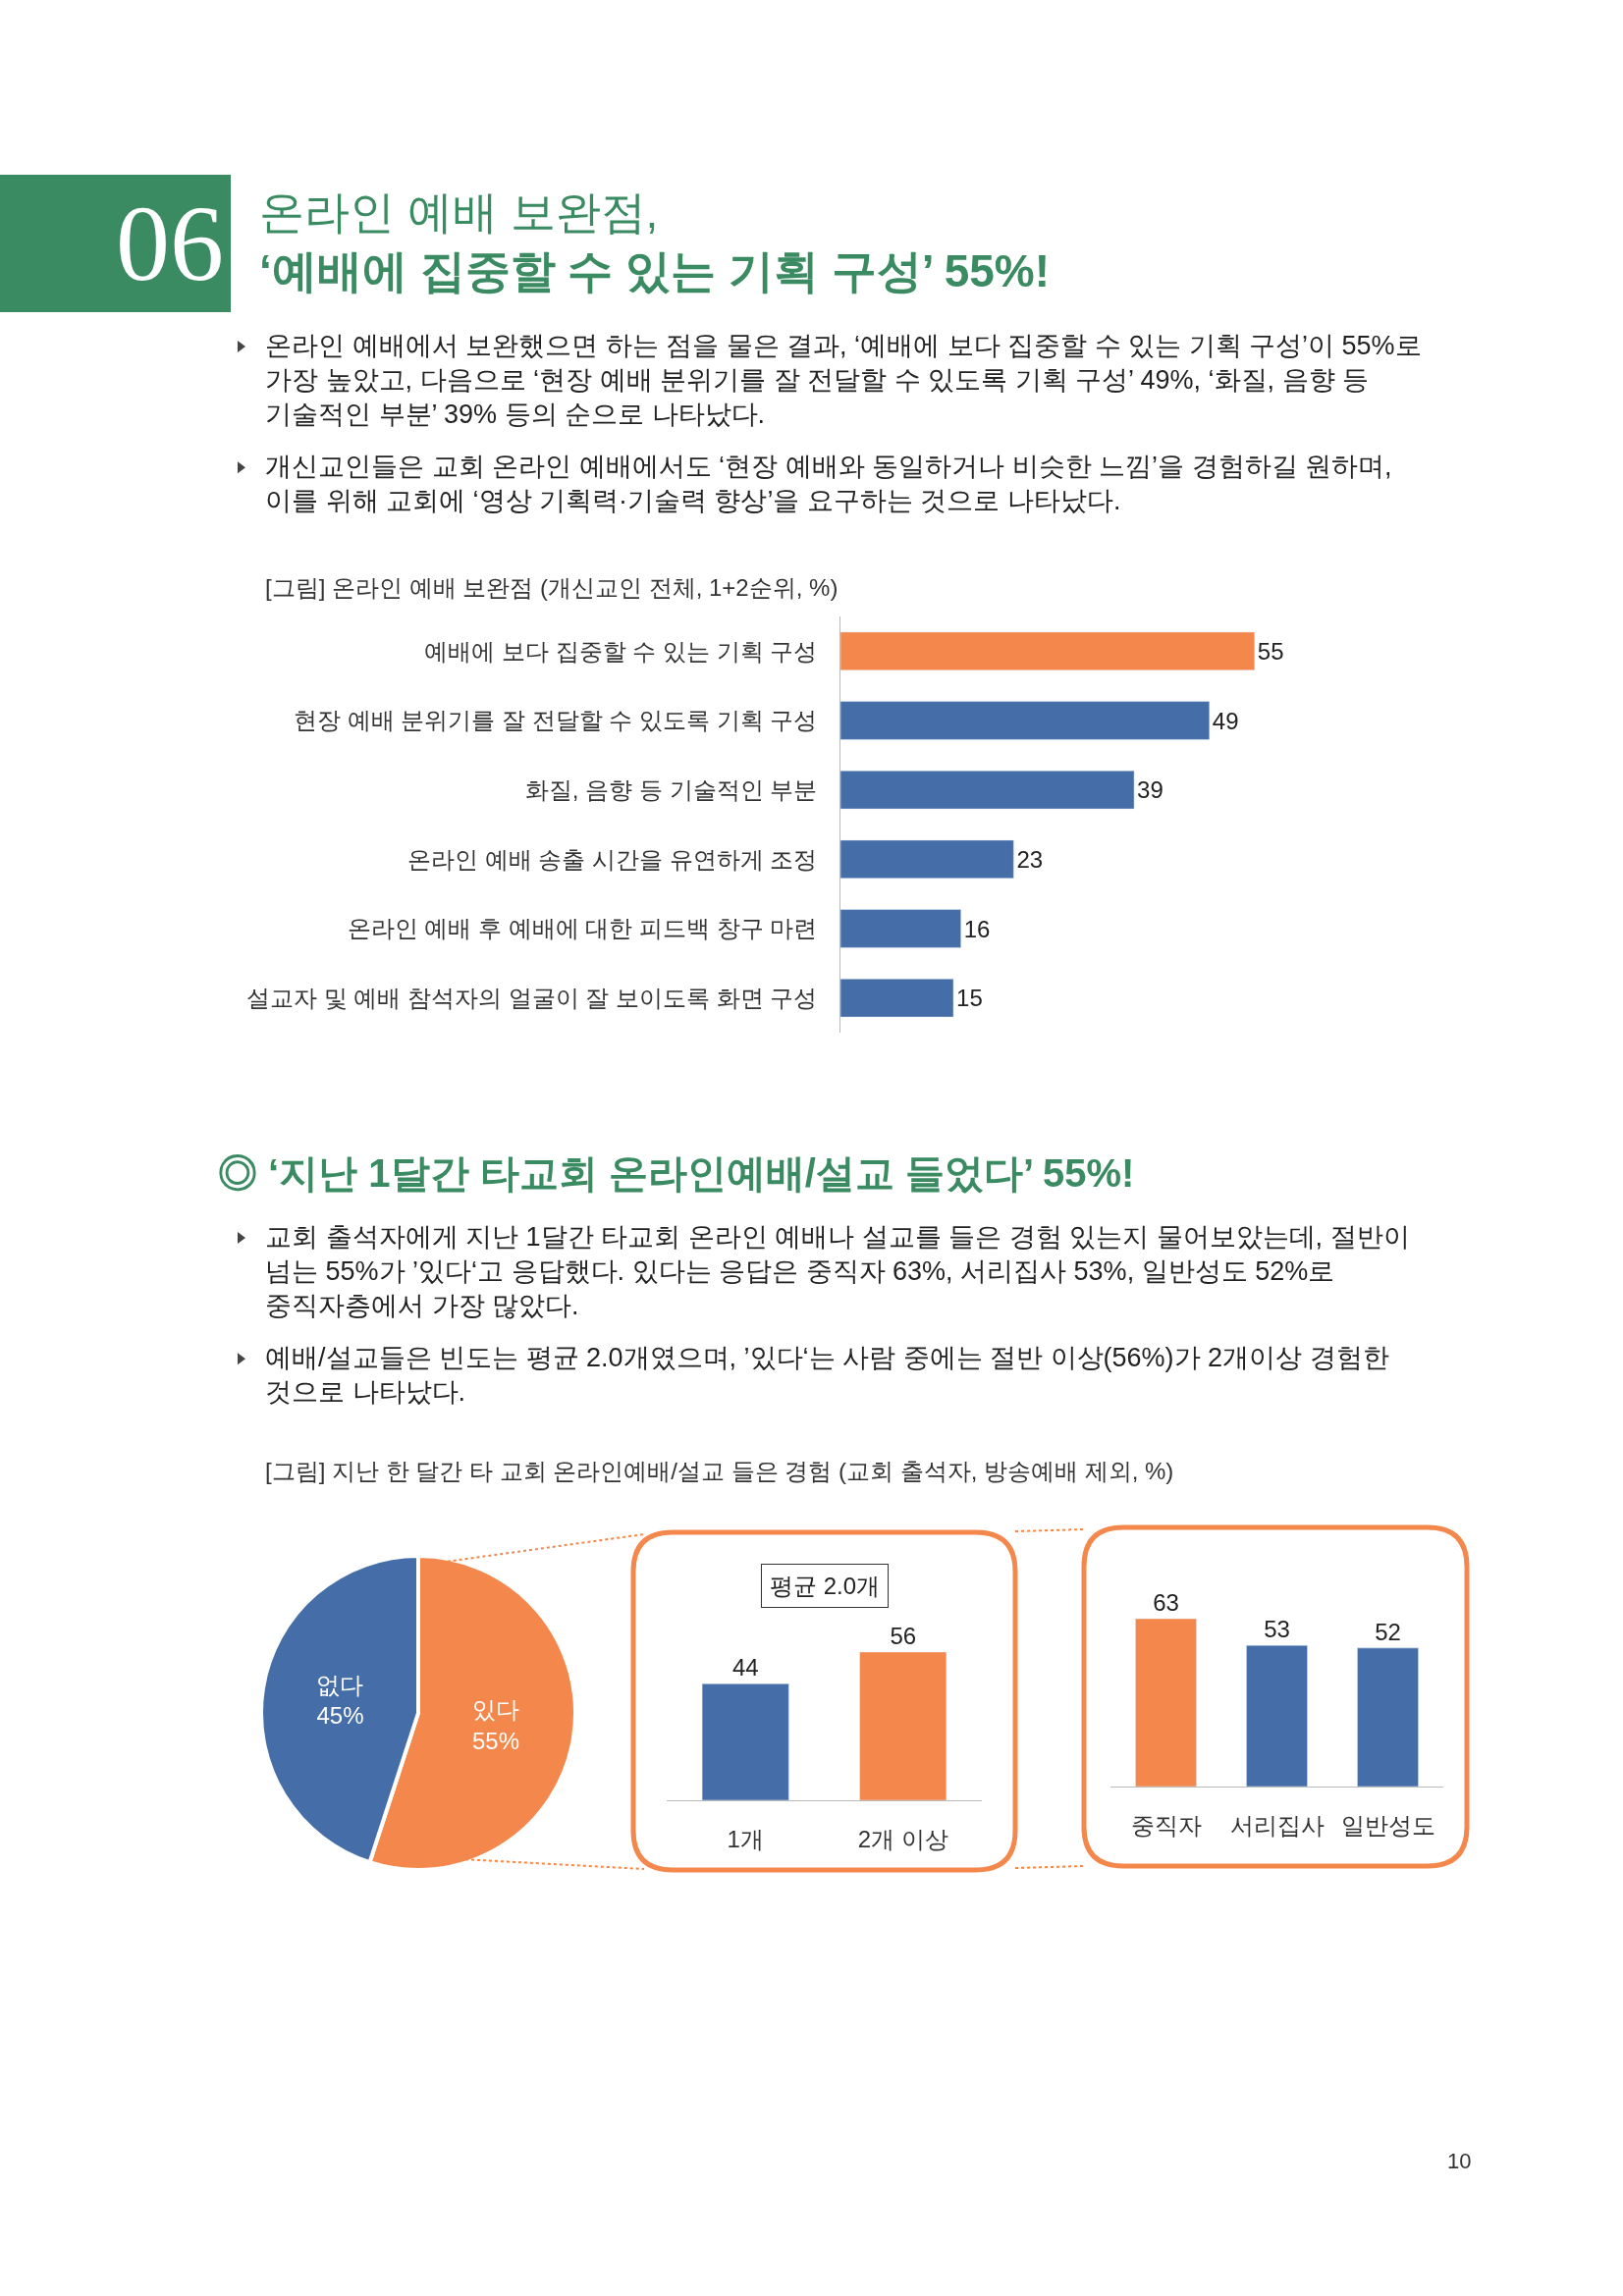 The width and height of the screenshot is (1623, 2296). What do you see at coordinates (1030, 859) in the screenshot?
I see `data-label: 23` at bounding box center [1030, 859].